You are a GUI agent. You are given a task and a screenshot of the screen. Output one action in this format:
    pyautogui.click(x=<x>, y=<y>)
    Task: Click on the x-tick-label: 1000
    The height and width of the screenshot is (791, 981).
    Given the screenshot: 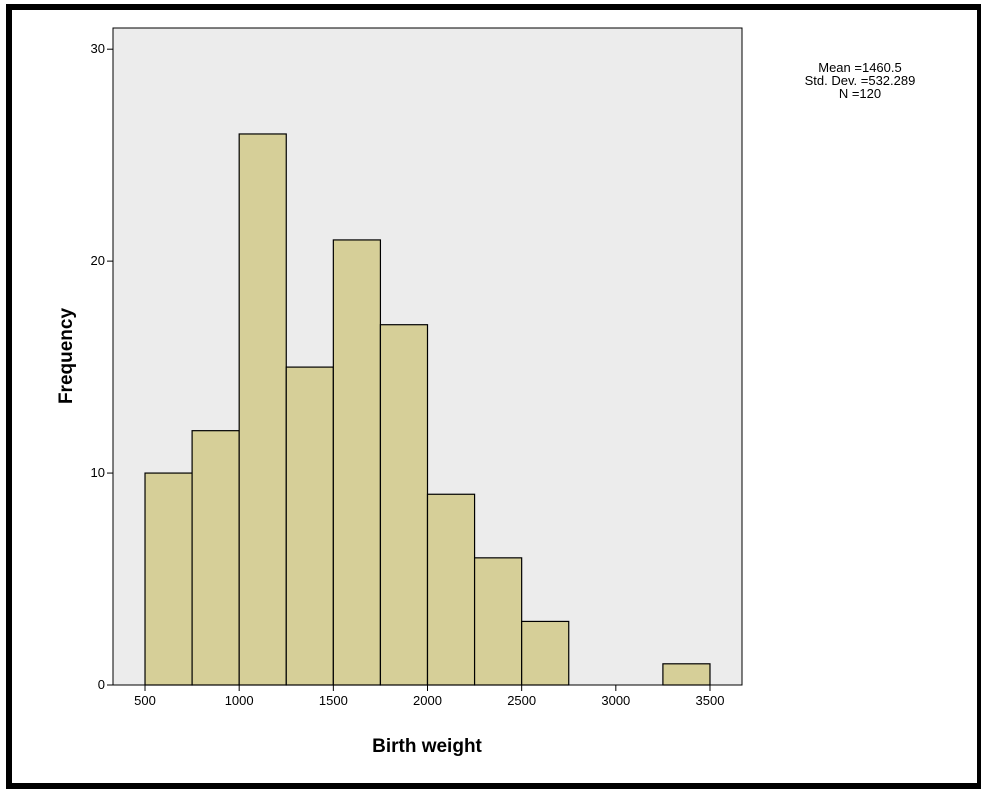 What is the action you would take?
    pyautogui.click(x=239, y=700)
    